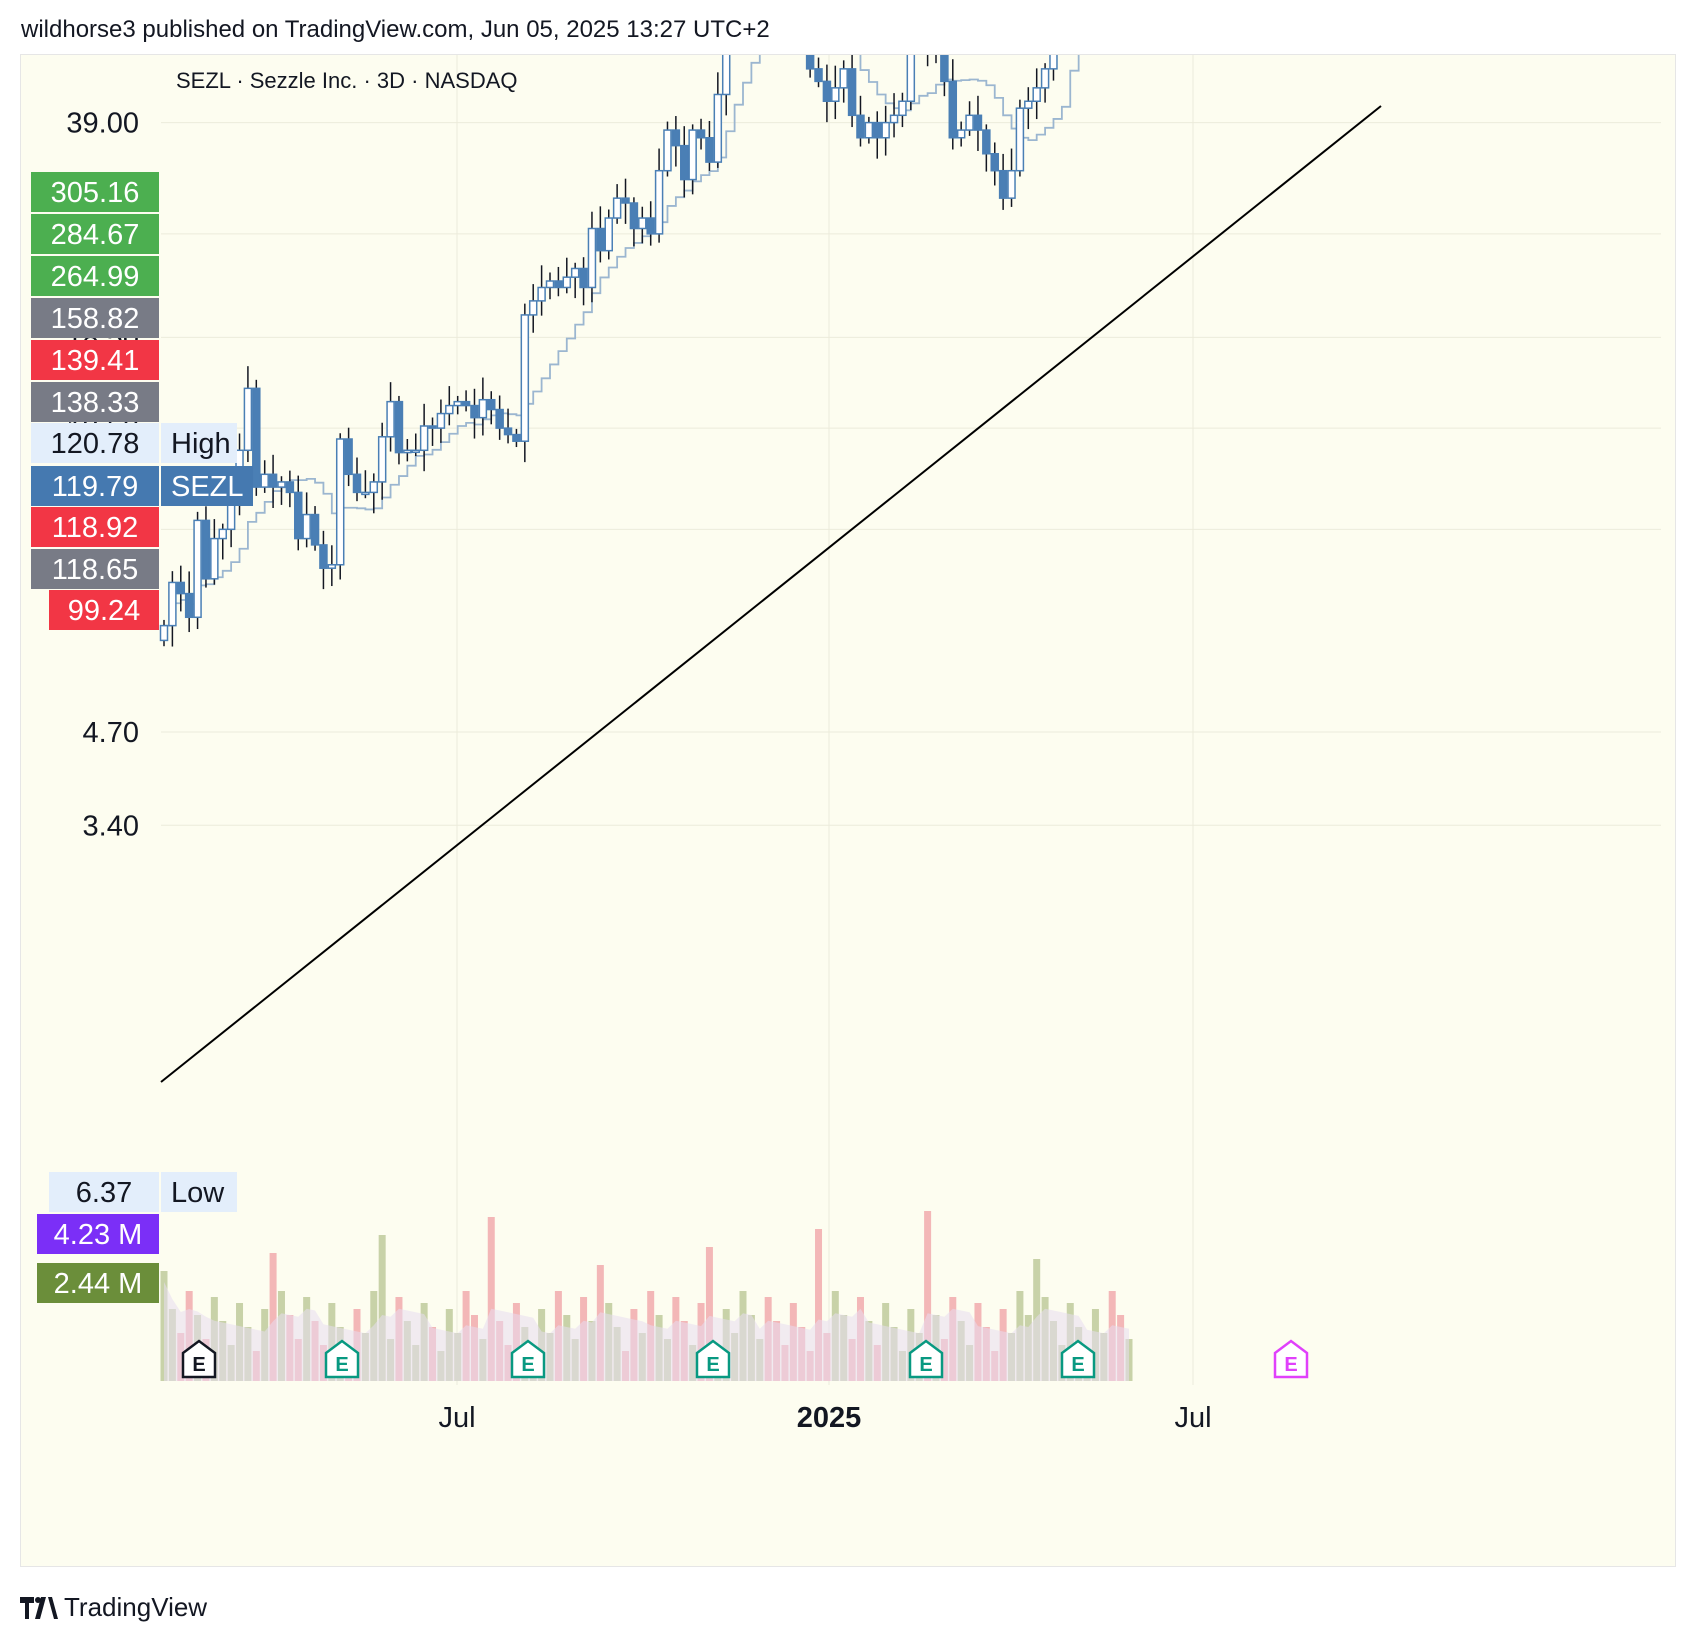 This screenshot has height=1638, width=1696. I want to click on price-badge: 6.37 Low, so click(143, 1192).